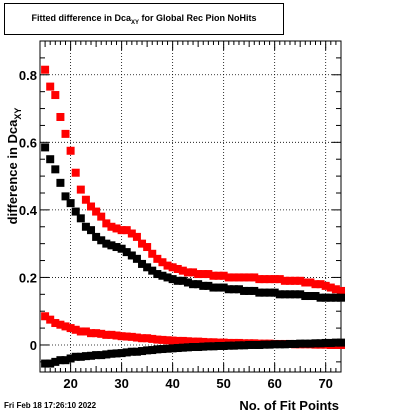 The width and height of the screenshot is (400, 414). I want to click on y-tick-label: 0.2, so click(28, 277).